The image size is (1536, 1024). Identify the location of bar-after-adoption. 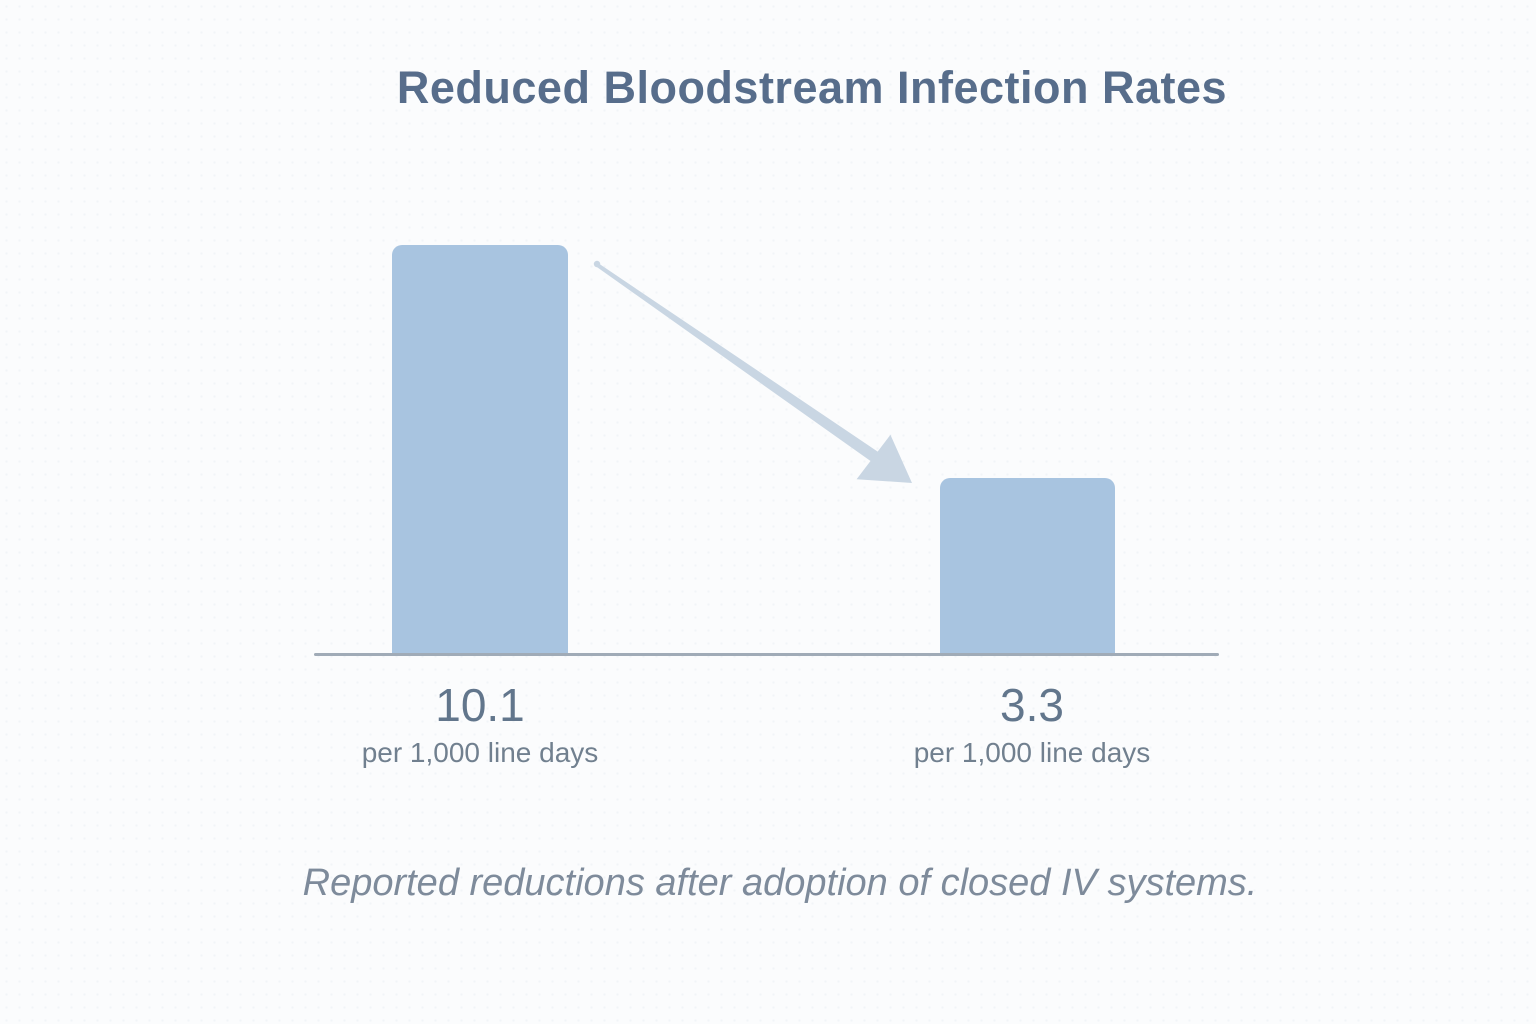
(1027, 566).